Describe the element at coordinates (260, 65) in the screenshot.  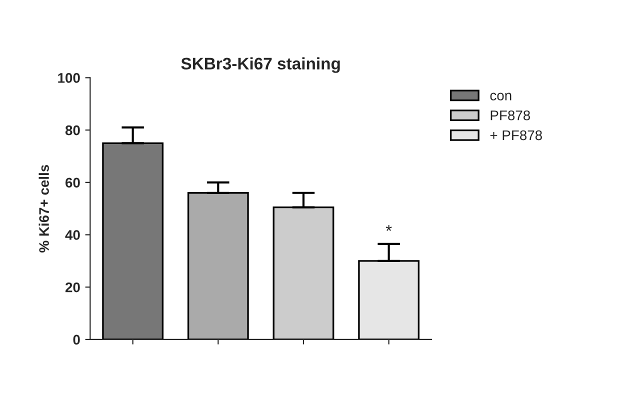
I see `chart-title: SKBr3-Ki67 staining` at that location.